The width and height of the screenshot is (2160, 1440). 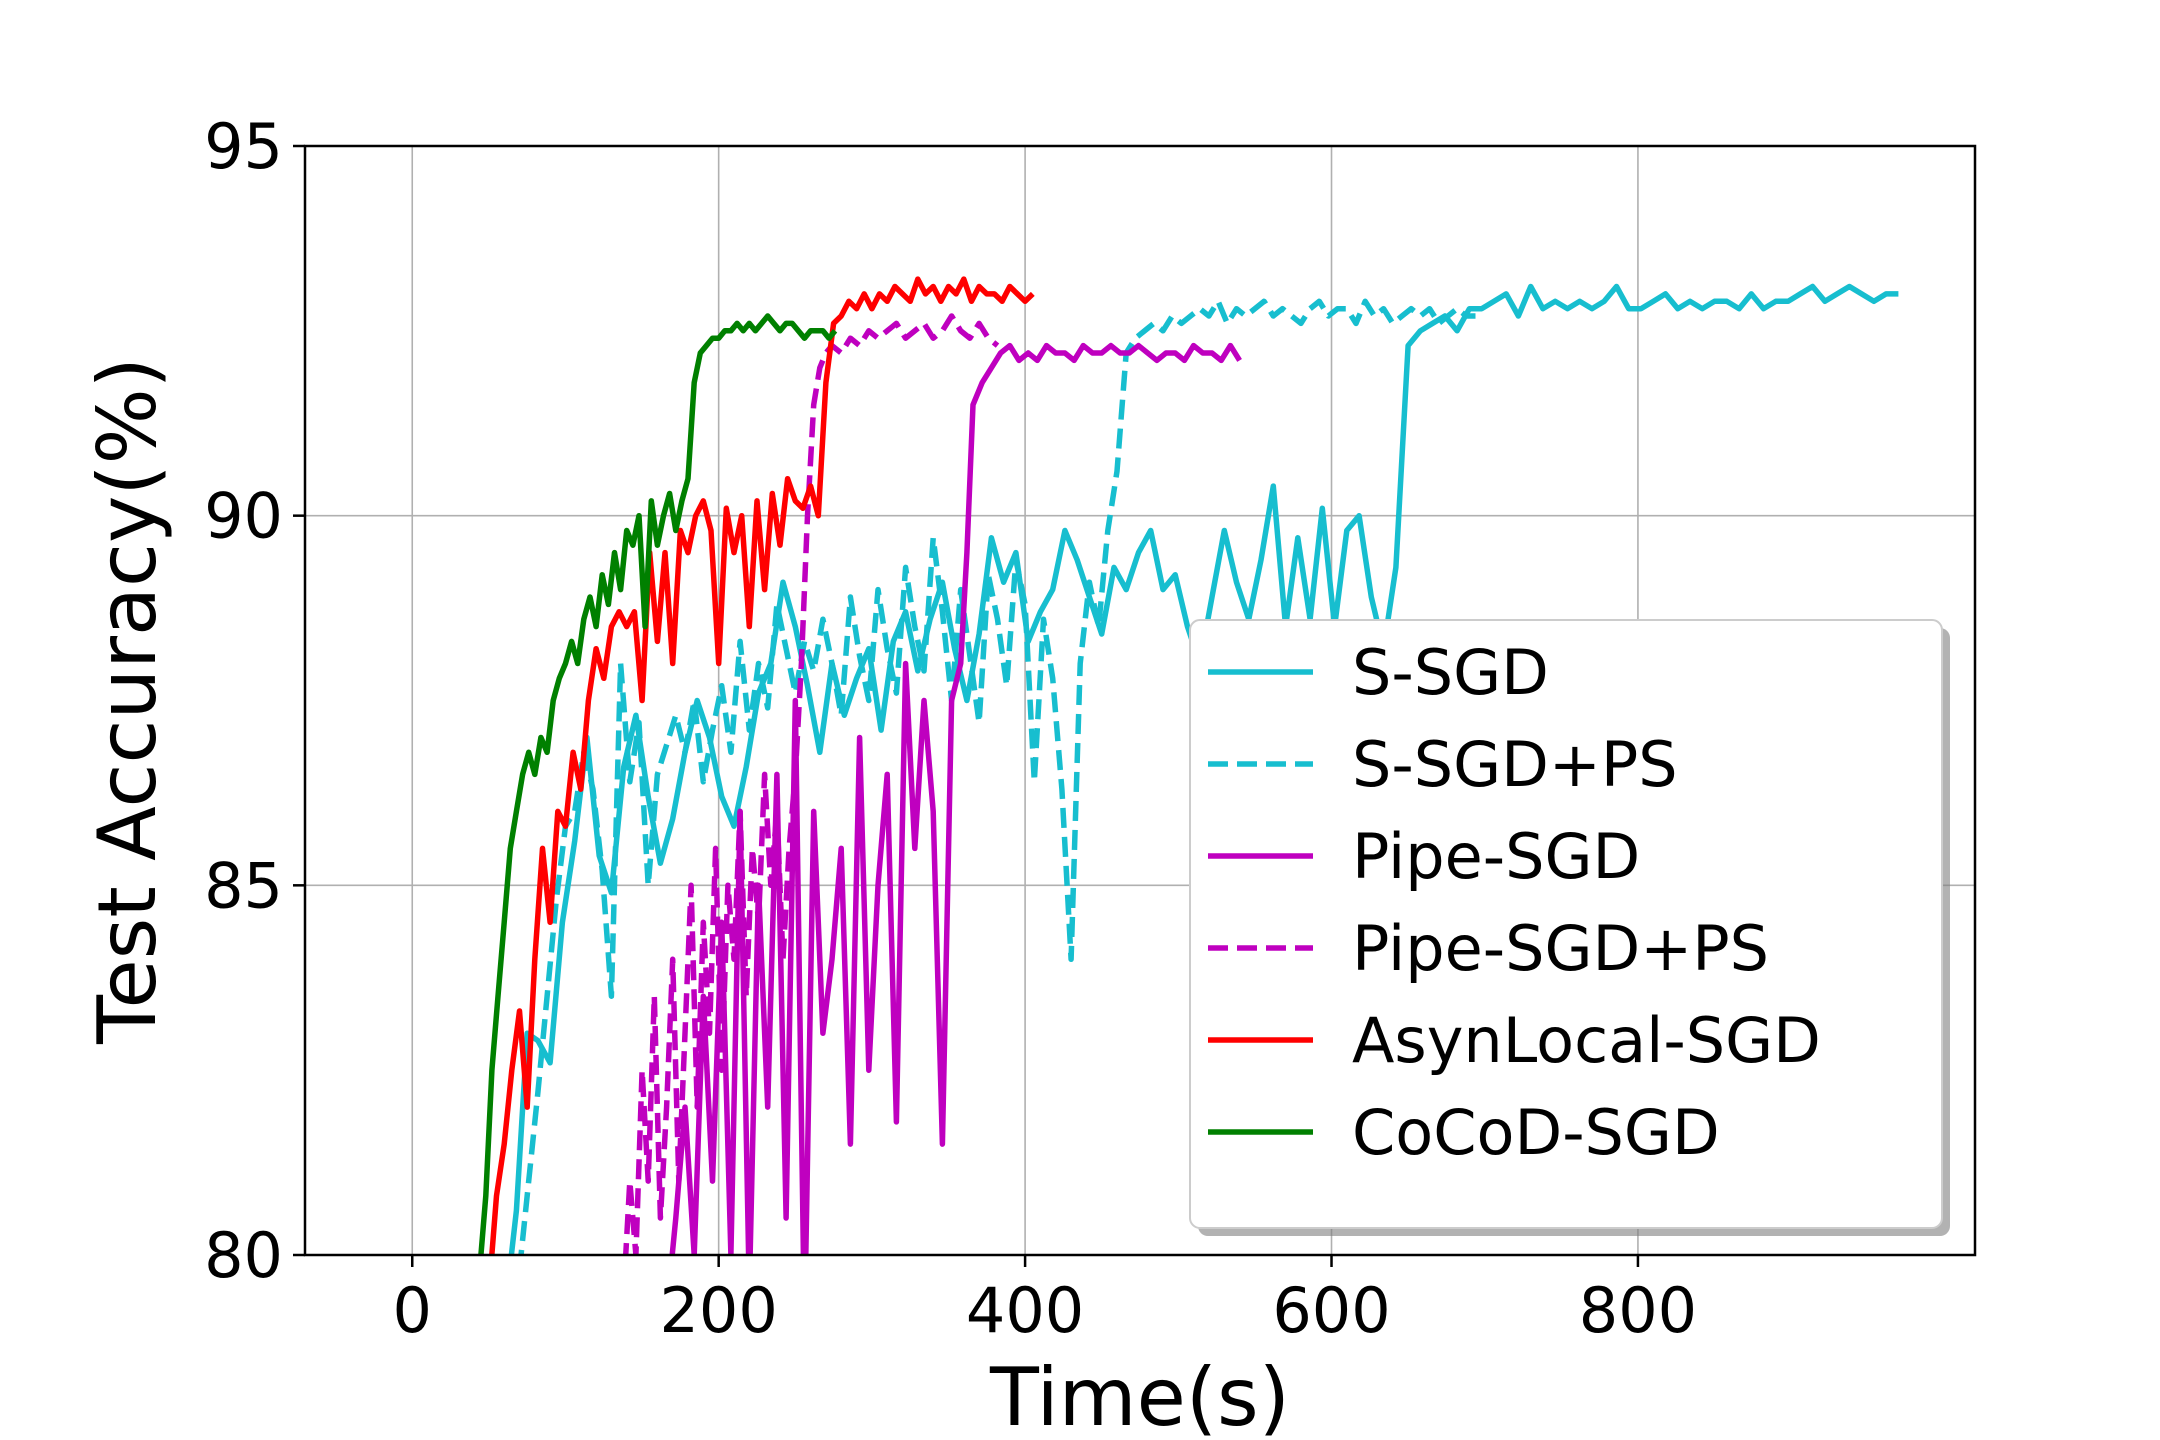 What do you see at coordinates (1536, 1132) in the screenshot?
I see `legend-label: CoCoD-SGD` at bounding box center [1536, 1132].